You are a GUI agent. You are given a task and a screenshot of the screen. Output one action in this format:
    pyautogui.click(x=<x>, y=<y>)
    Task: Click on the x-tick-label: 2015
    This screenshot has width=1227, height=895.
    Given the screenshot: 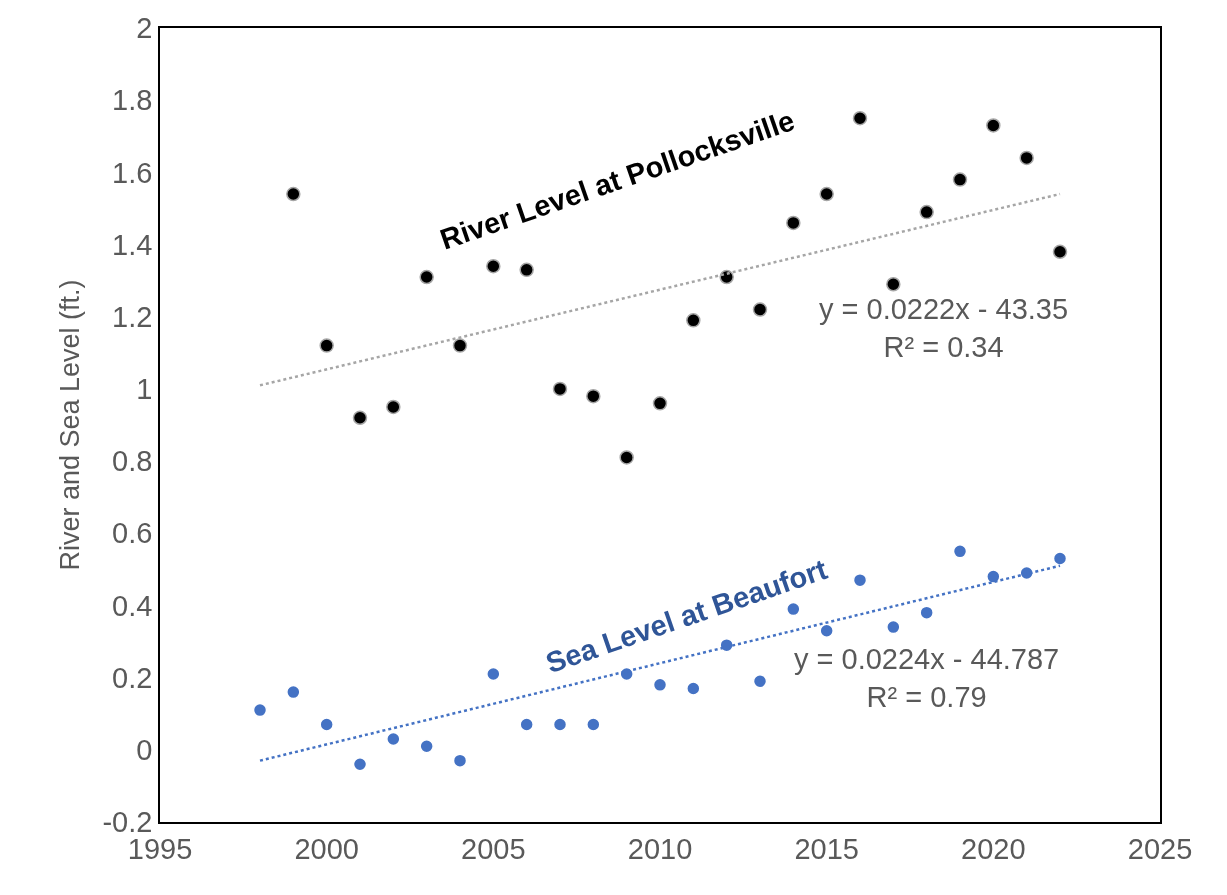 What is the action you would take?
    pyautogui.click(x=826, y=848)
    